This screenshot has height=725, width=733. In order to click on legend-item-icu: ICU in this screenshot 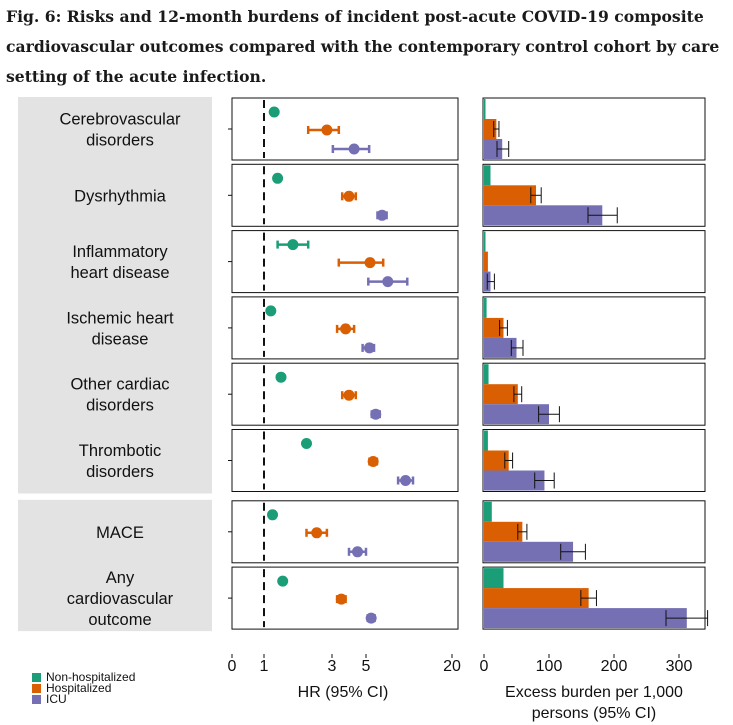, I will do `click(83, 699)`.